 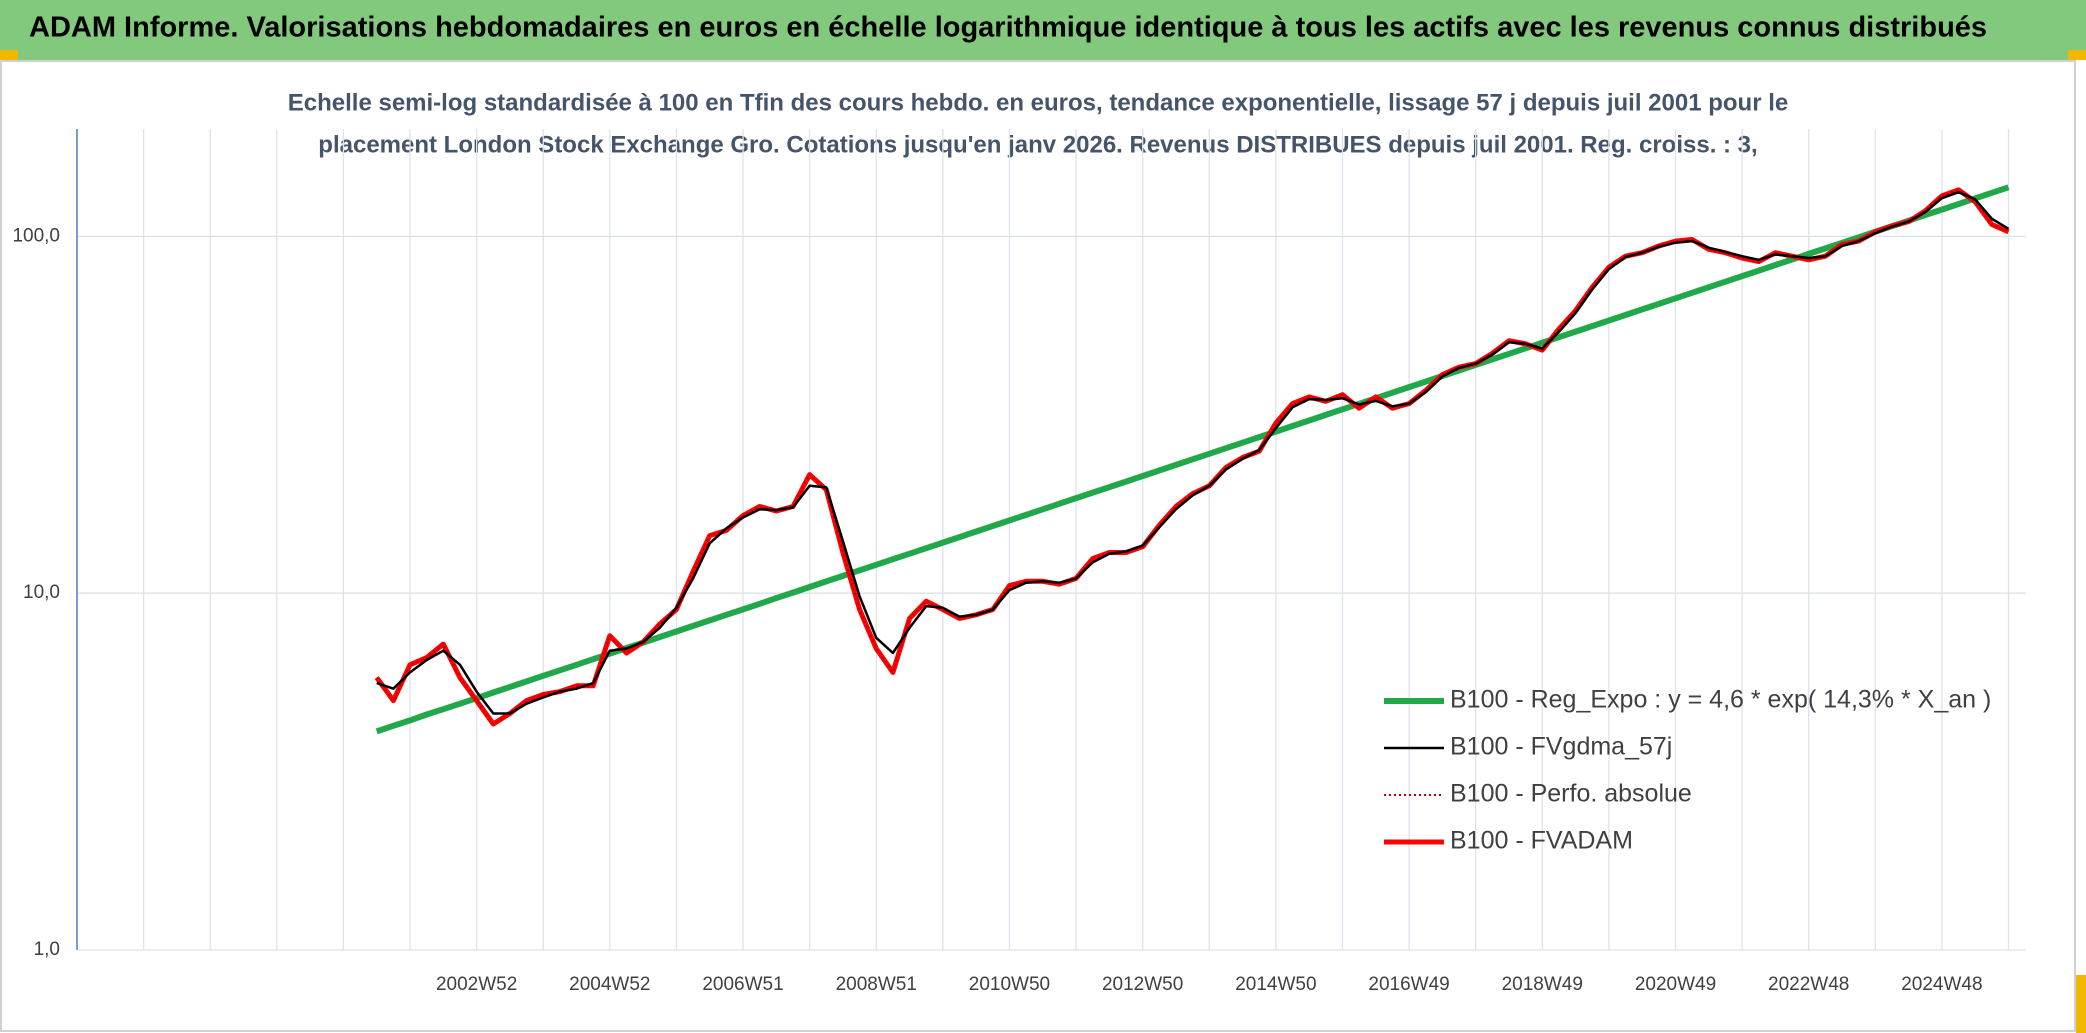 I want to click on legend-label: B100 - FVgdma_57j, so click(x=1561, y=747).